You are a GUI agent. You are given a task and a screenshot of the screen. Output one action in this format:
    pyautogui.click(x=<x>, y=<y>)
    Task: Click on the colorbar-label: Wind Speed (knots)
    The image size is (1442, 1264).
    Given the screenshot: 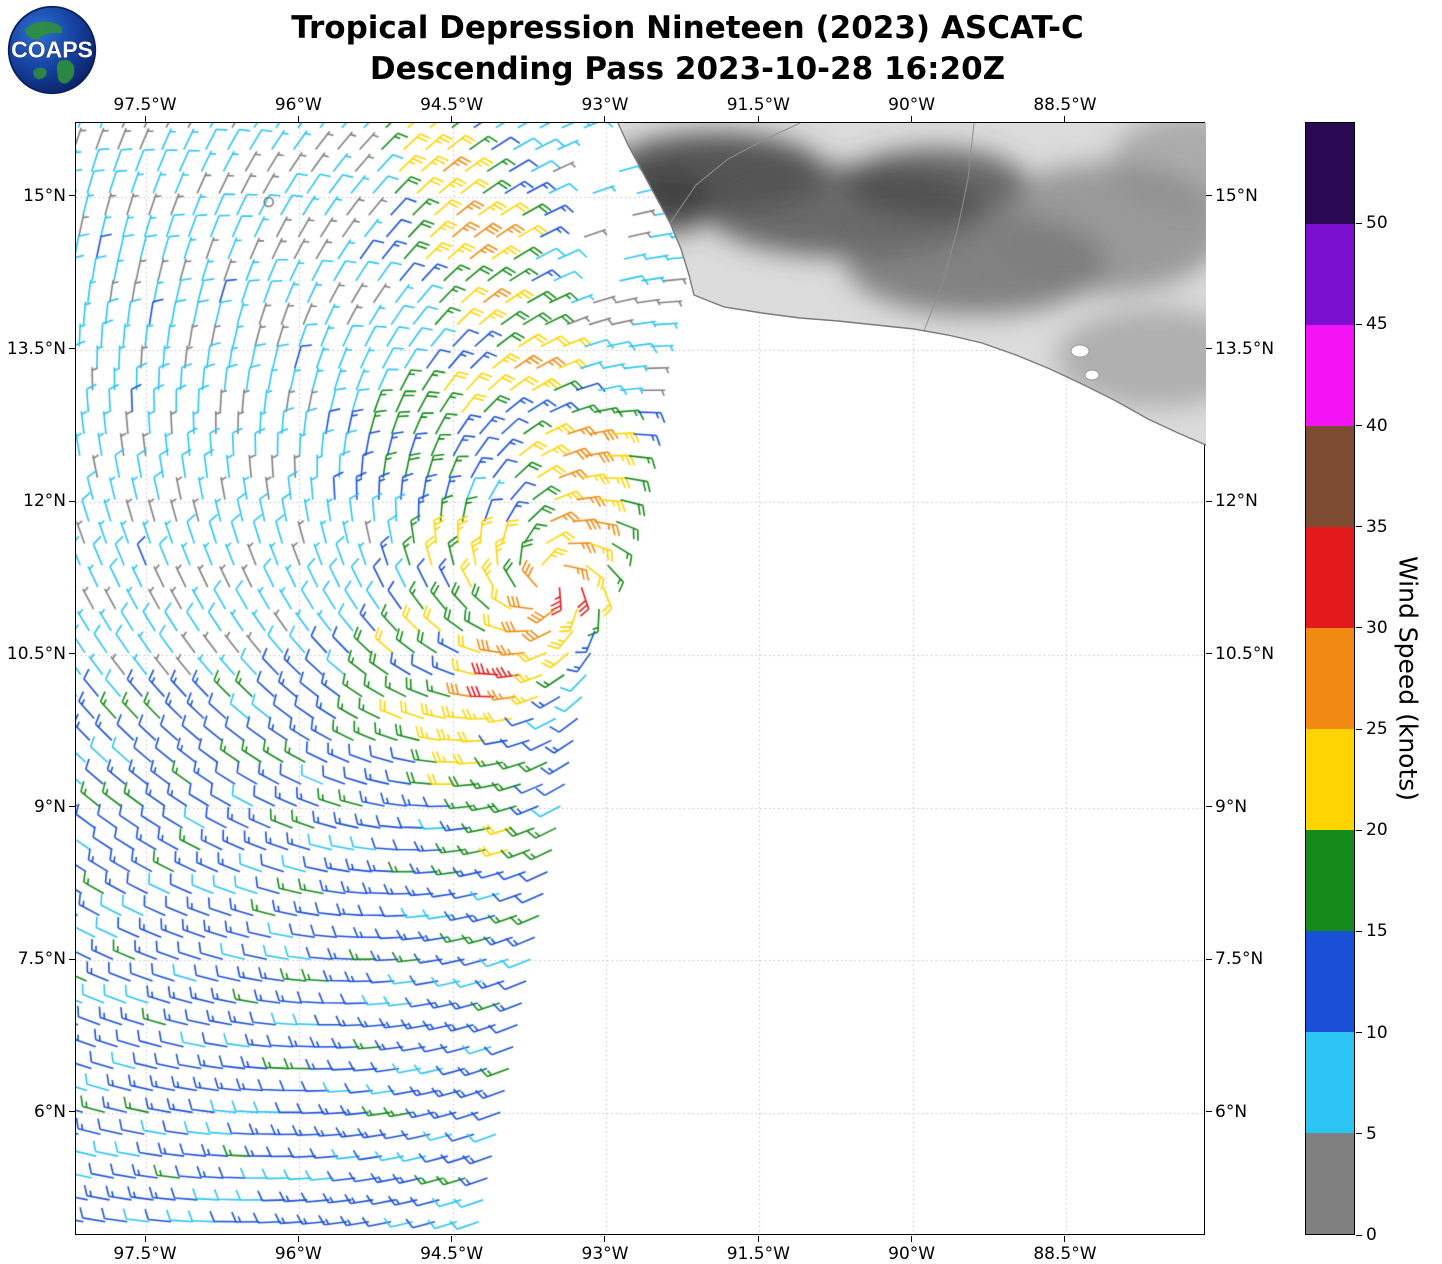 What is the action you would take?
    pyautogui.click(x=1408, y=678)
    